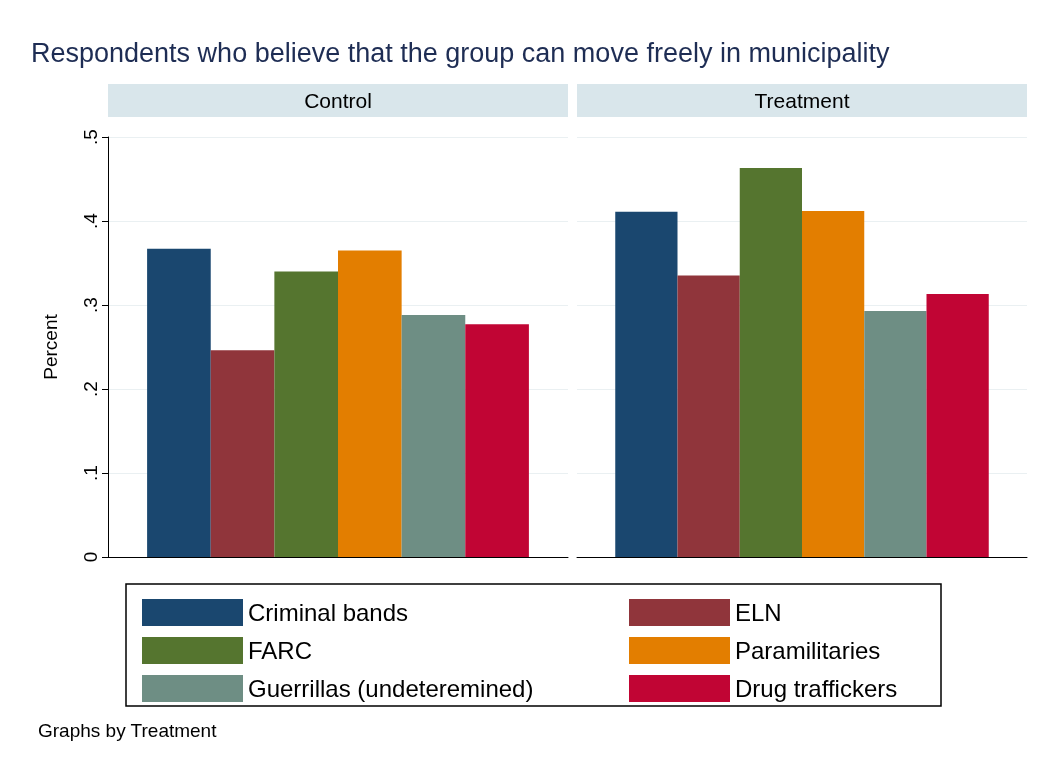 This screenshot has width=1055, height=770. I want to click on legend-label: Paramilitaries, so click(808, 650).